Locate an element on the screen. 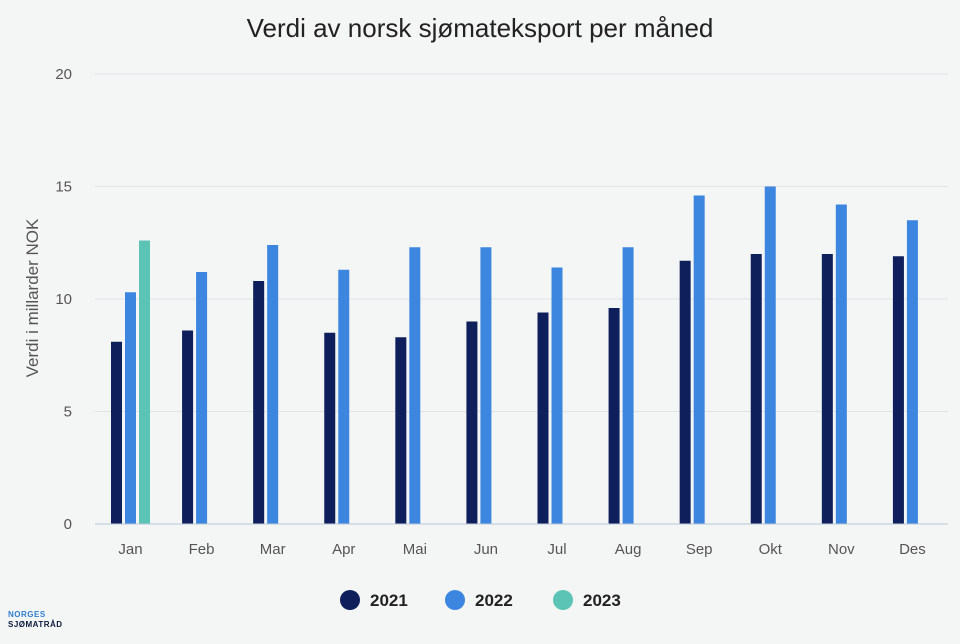 This screenshot has width=960, height=644. logo-line-1: NORGES is located at coordinates (27, 614).